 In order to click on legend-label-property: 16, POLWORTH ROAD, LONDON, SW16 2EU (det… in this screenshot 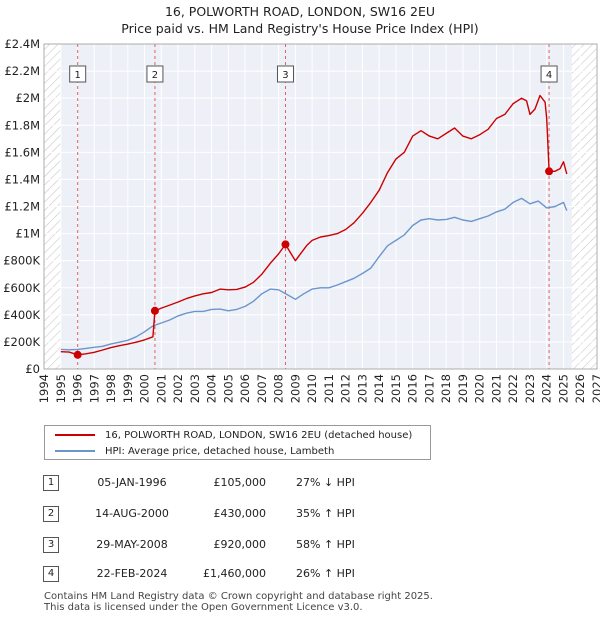, I will do `click(259, 435)`.